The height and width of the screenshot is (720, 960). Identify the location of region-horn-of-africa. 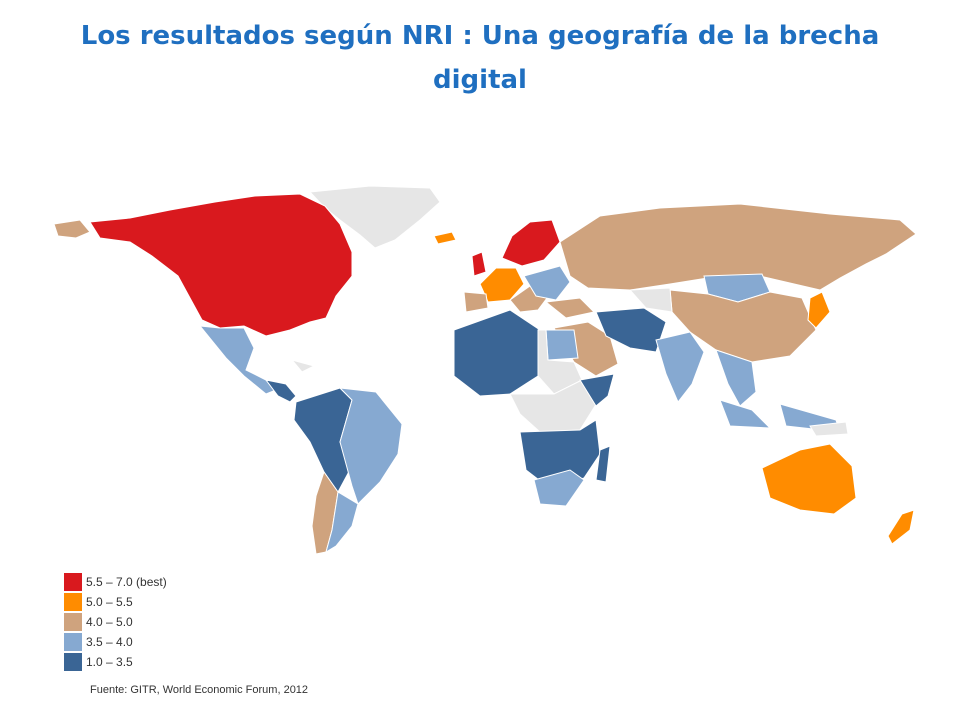
(597, 390).